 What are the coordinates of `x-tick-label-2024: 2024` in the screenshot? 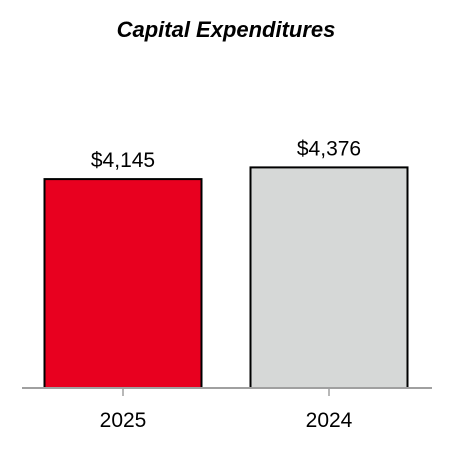 It's located at (329, 420).